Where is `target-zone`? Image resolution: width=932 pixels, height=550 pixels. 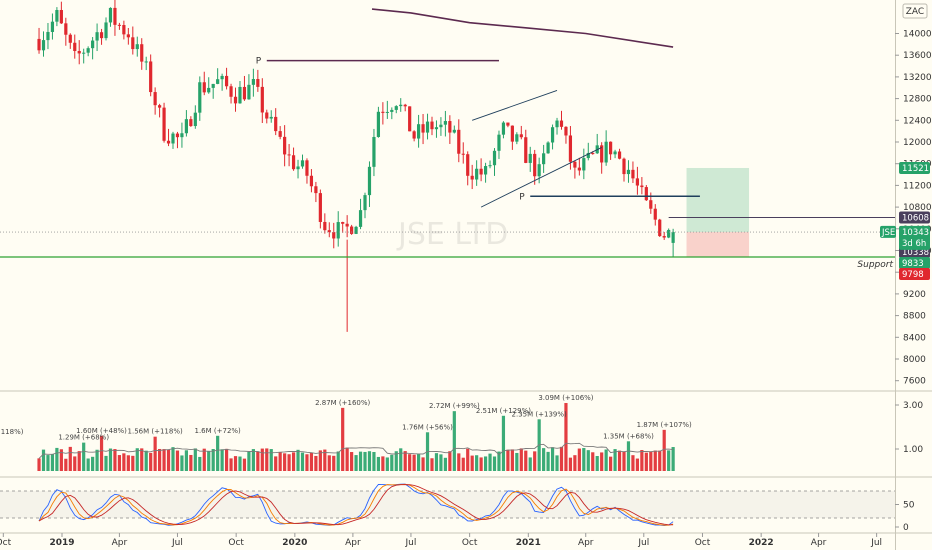
target-zone is located at coordinates (718, 200).